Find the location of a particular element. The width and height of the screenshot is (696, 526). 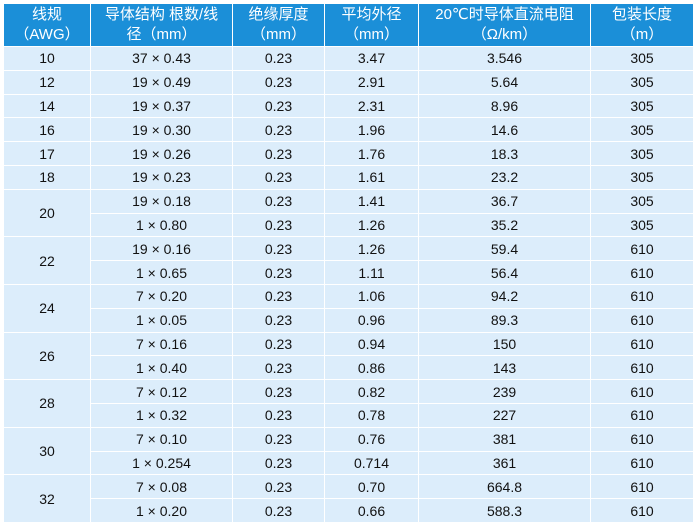

data-cell: 19 × 0.18 is located at coordinates (161, 201).